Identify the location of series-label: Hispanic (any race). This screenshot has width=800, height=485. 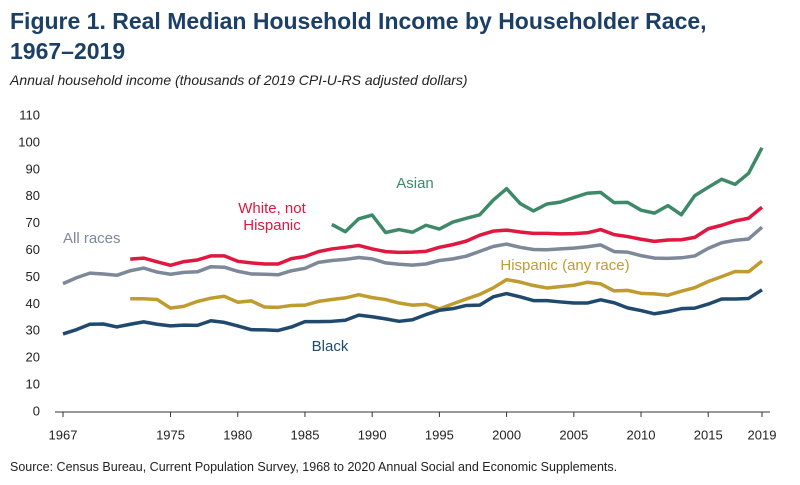
(565, 265).